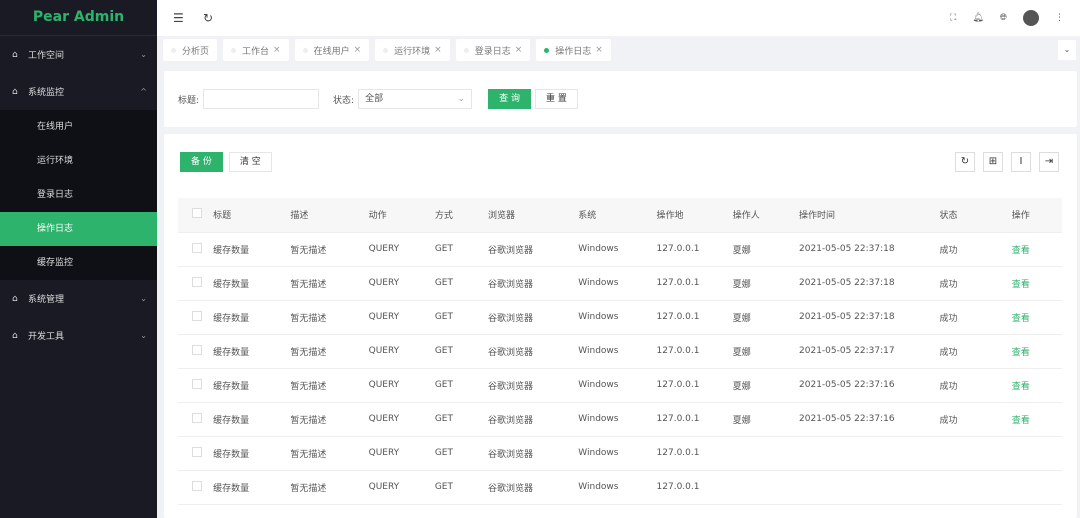  Describe the element at coordinates (869, 351) in the screenshot. I see `table-cell: 2021-05-05 22:37:17` at that location.